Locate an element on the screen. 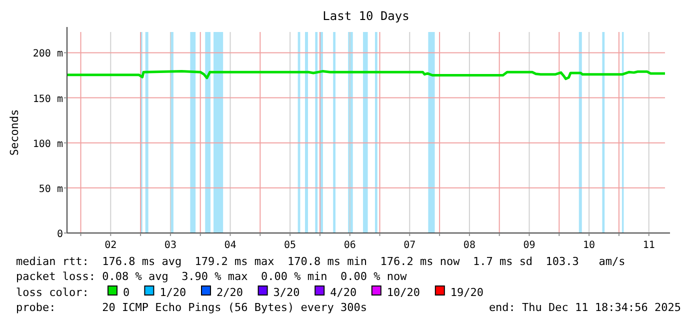  legend-label: 10/20 is located at coordinates (403, 292).